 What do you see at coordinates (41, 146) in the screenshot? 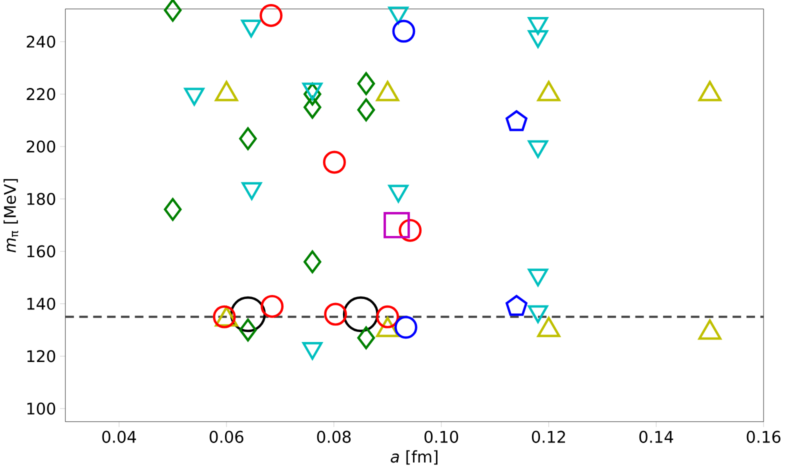
I see `y-tick-label: 200` at bounding box center [41, 146].